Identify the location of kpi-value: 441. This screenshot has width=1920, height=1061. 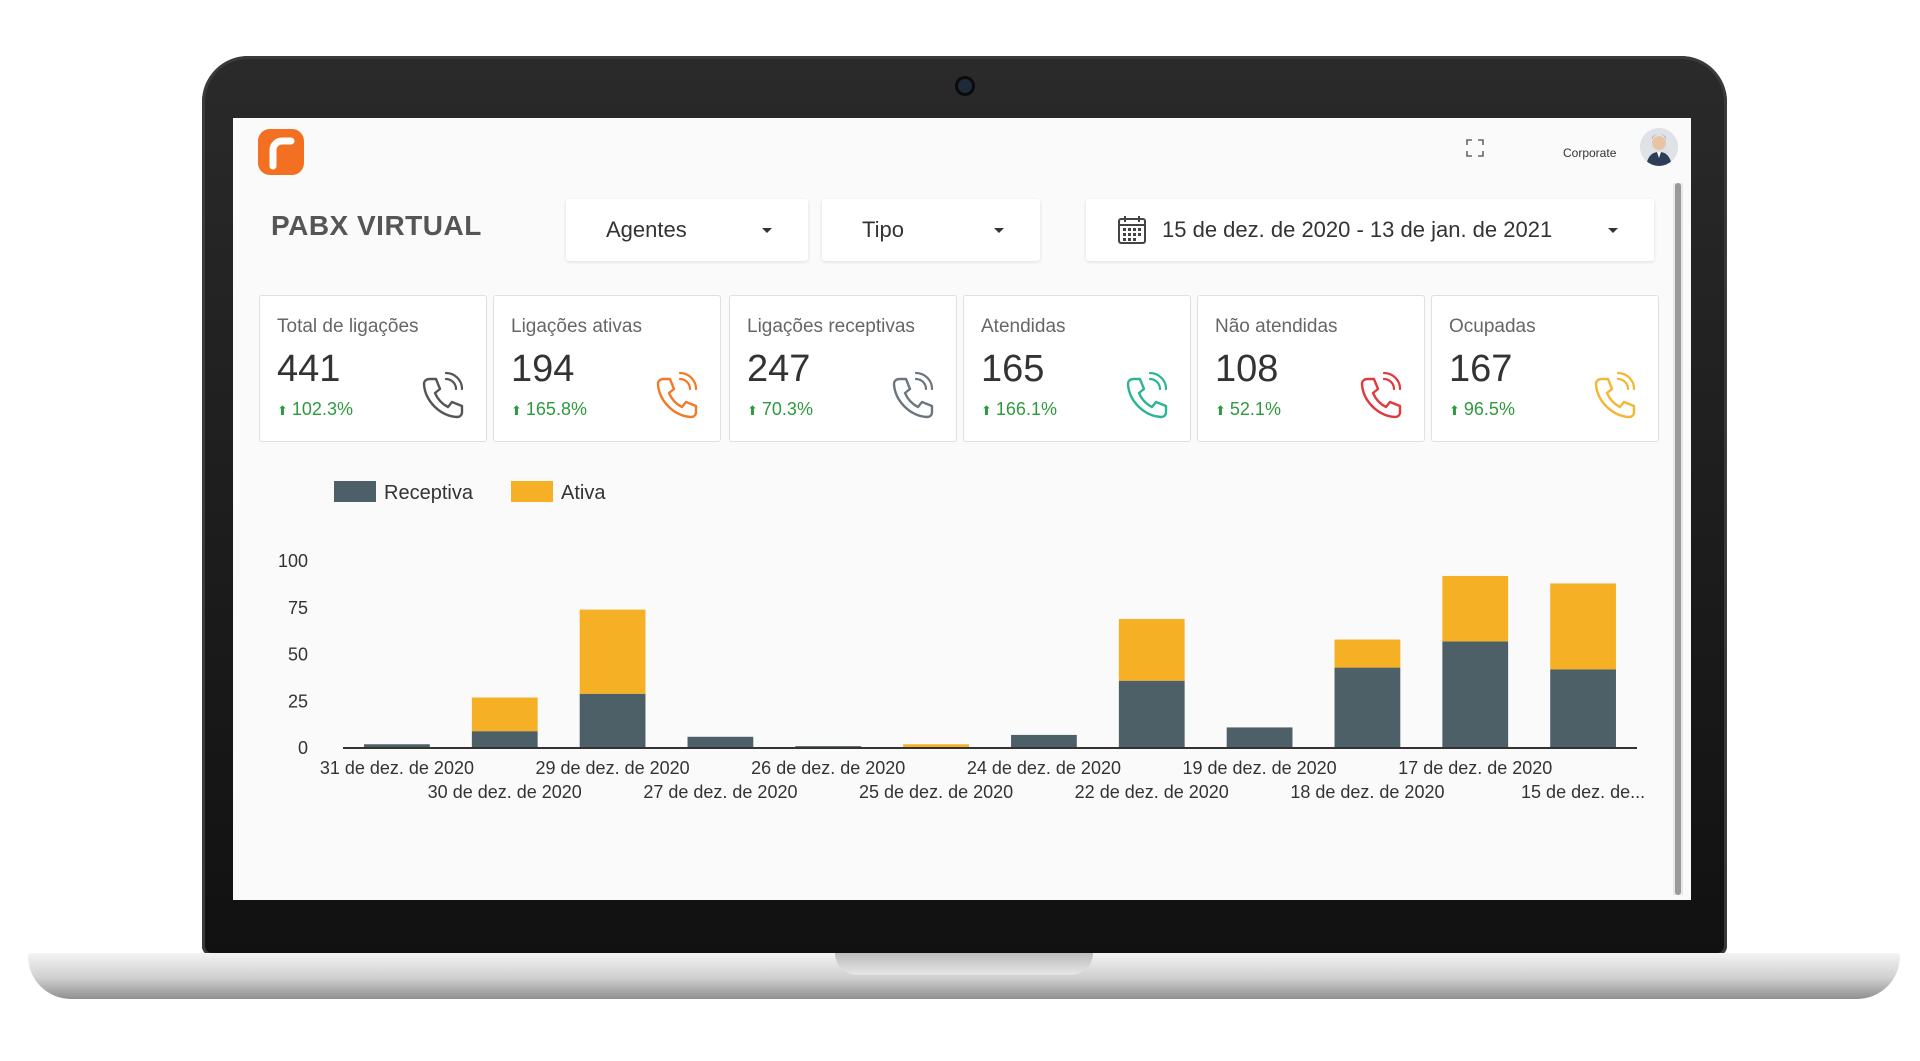
(309, 369).